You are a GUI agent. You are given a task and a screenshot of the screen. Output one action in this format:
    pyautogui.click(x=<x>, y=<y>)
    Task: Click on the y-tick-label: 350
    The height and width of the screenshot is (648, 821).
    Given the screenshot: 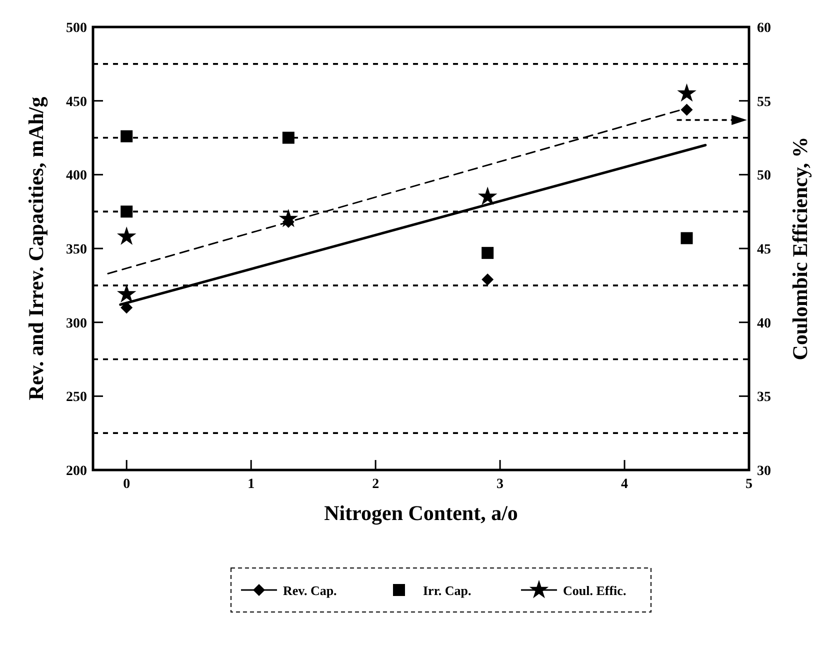 What is the action you would take?
    pyautogui.click(x=76, y=250)
    